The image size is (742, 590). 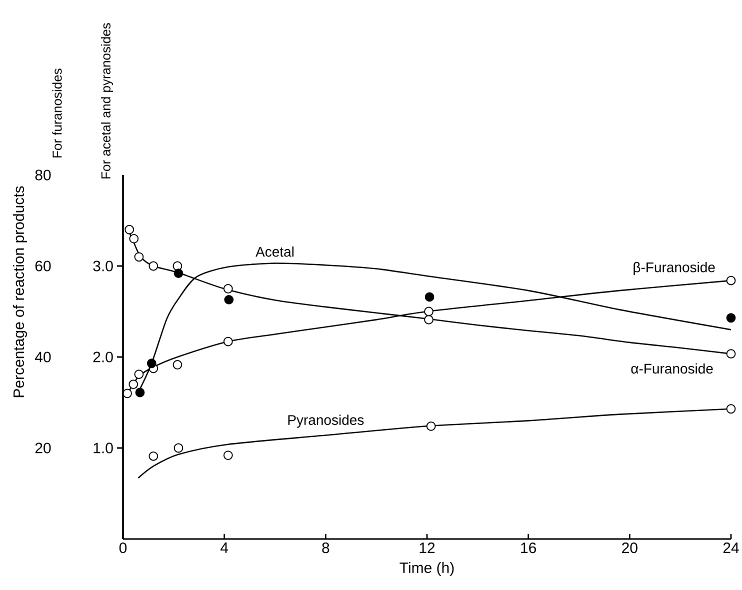 I want to click on y-axis-title: Percentage of reaction products, so click(x=20, y=292).